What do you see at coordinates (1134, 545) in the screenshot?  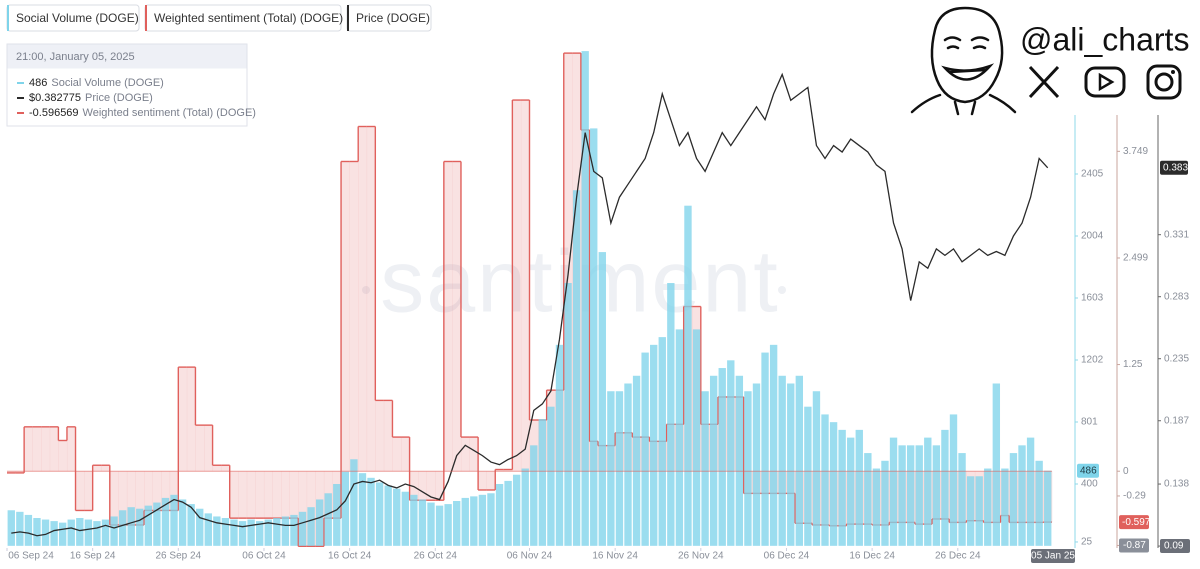 I see `y-tick-label: -0.87` at bounding box center [1134, 545].